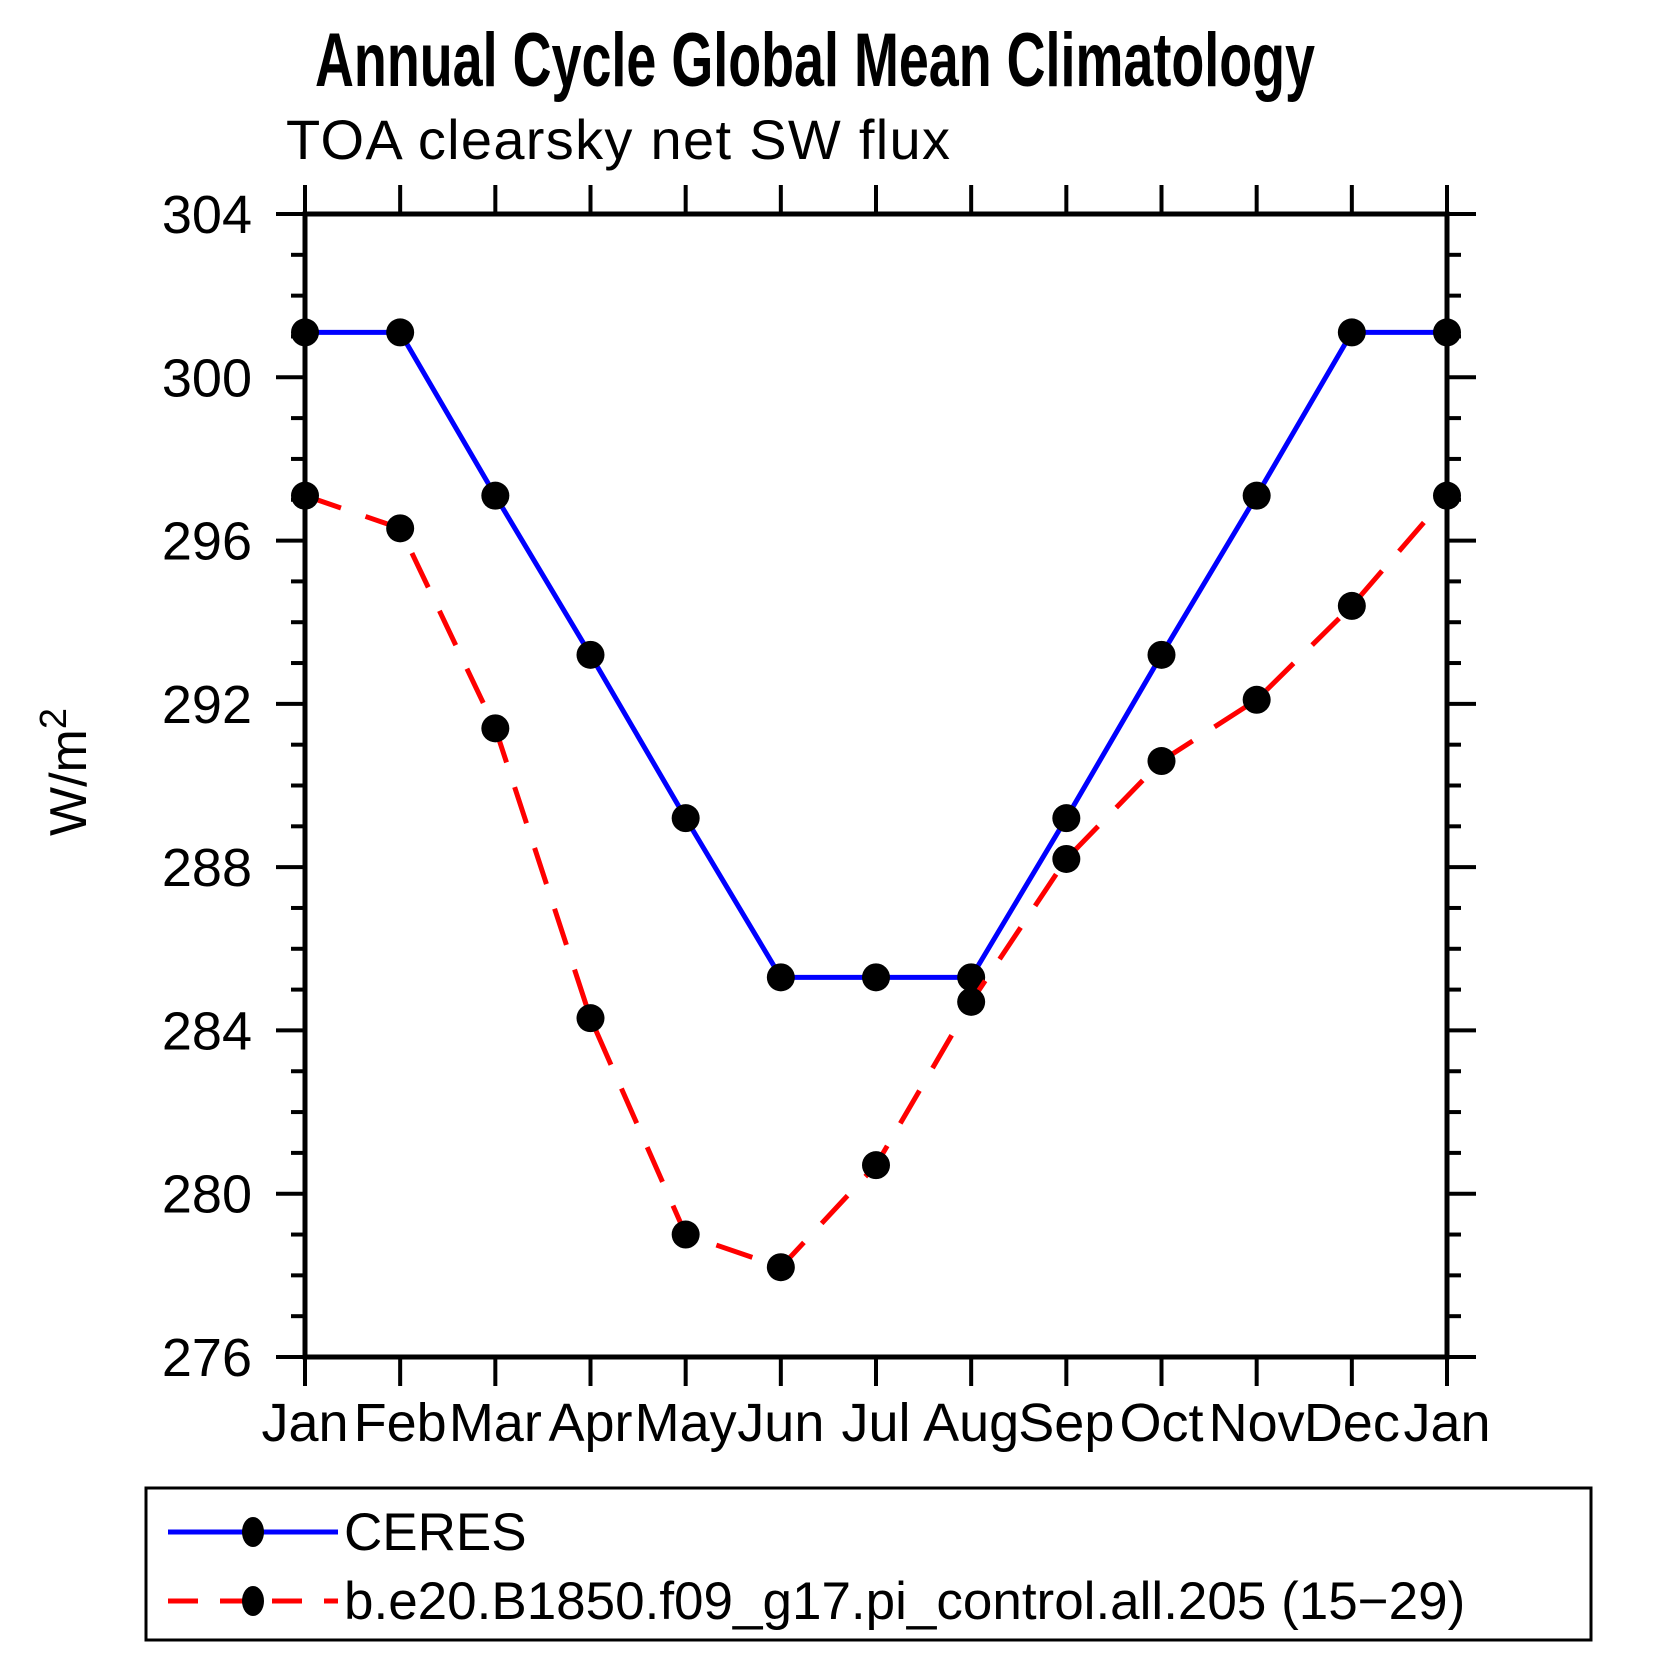 This screenshot has width=1680, height=1680. What do you see at coordinates (207, 705) in the screenshot?
I see `y-tick-label: 292` at bounding box center [207, 705].